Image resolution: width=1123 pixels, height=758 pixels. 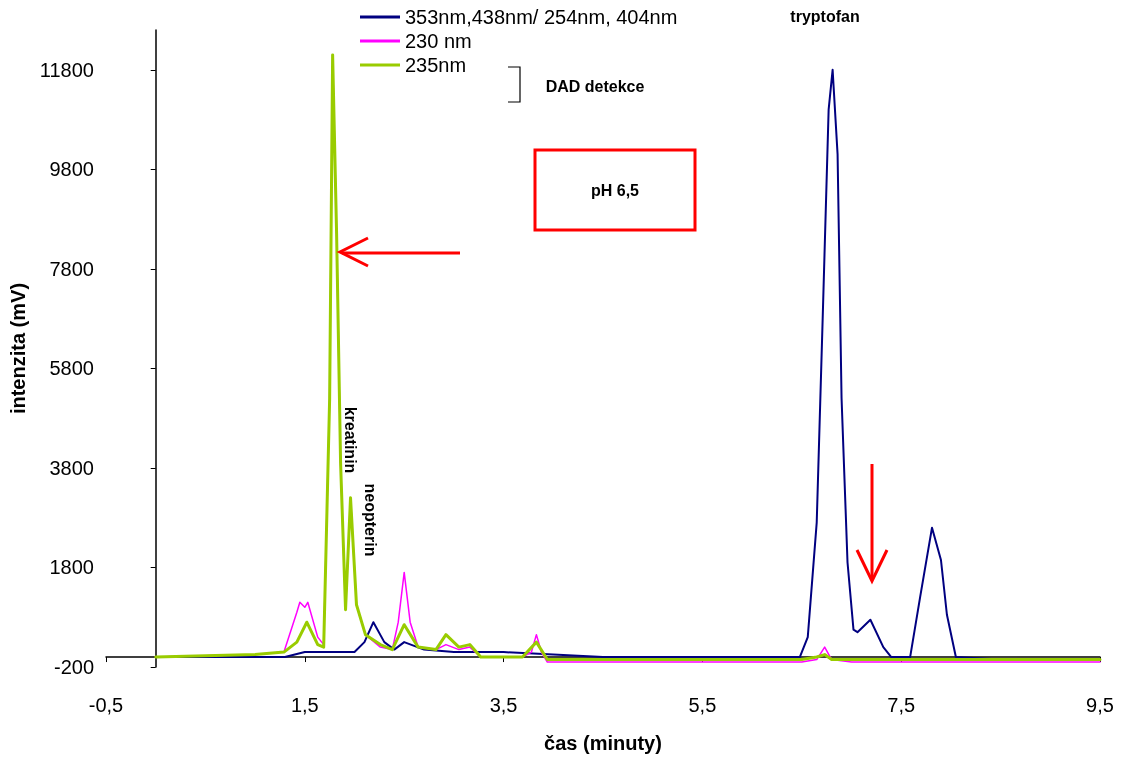 I want to click on text: tryptofan, so click(x=825, y=16).